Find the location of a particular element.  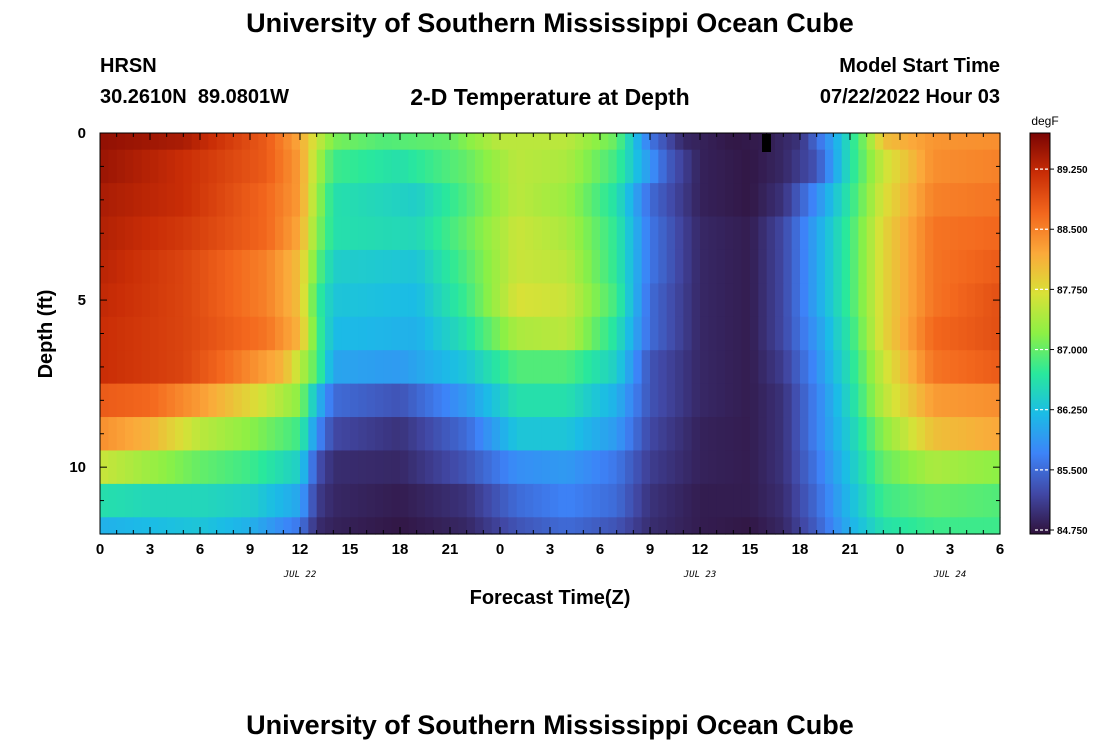

model-start-time: 07/22/2022 Hour 03 is located at coordinates (909, 97).